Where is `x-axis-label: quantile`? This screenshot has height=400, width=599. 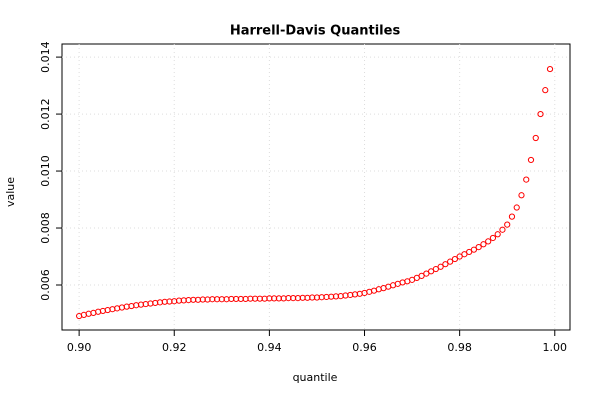 x-axis-label: quantile is located at coordinates (315, 377).